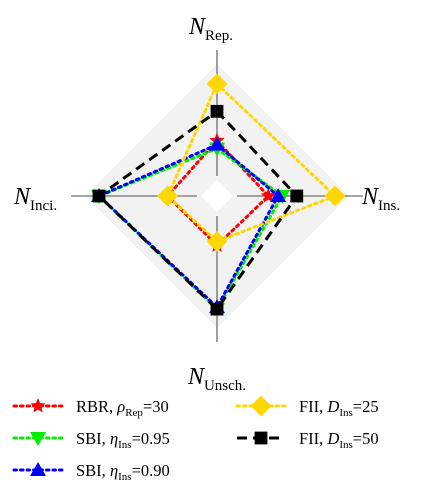 The height and width of the screenshot is (487, 424). I want to click on legend-item-4: FII, DIns=50, so click(308, 440).